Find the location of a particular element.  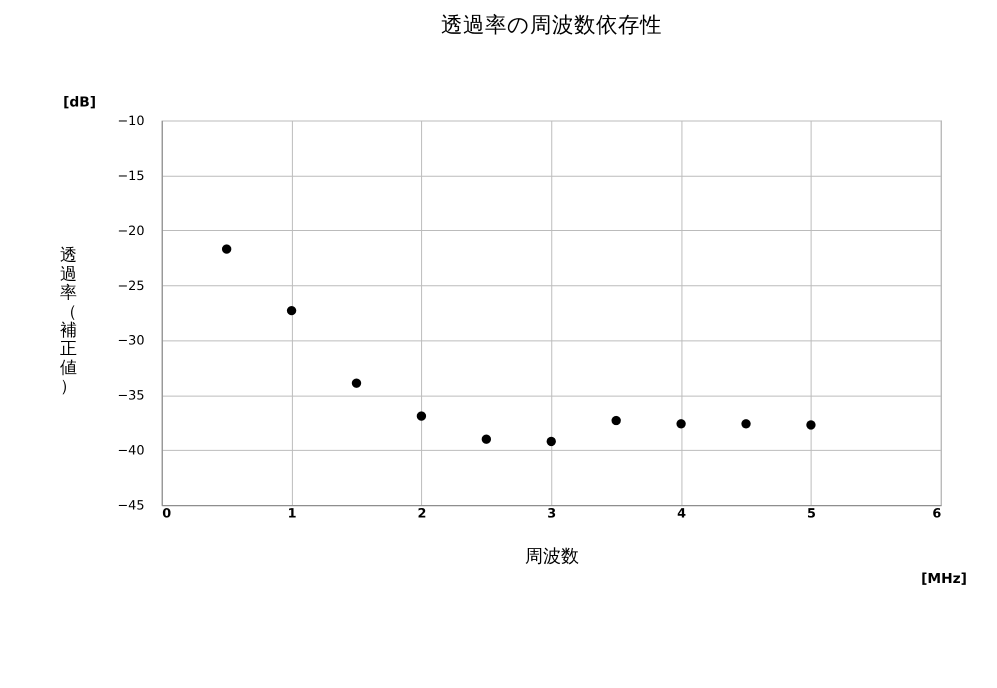

x-tick-label: 4 is located at coordinates (681, 514).